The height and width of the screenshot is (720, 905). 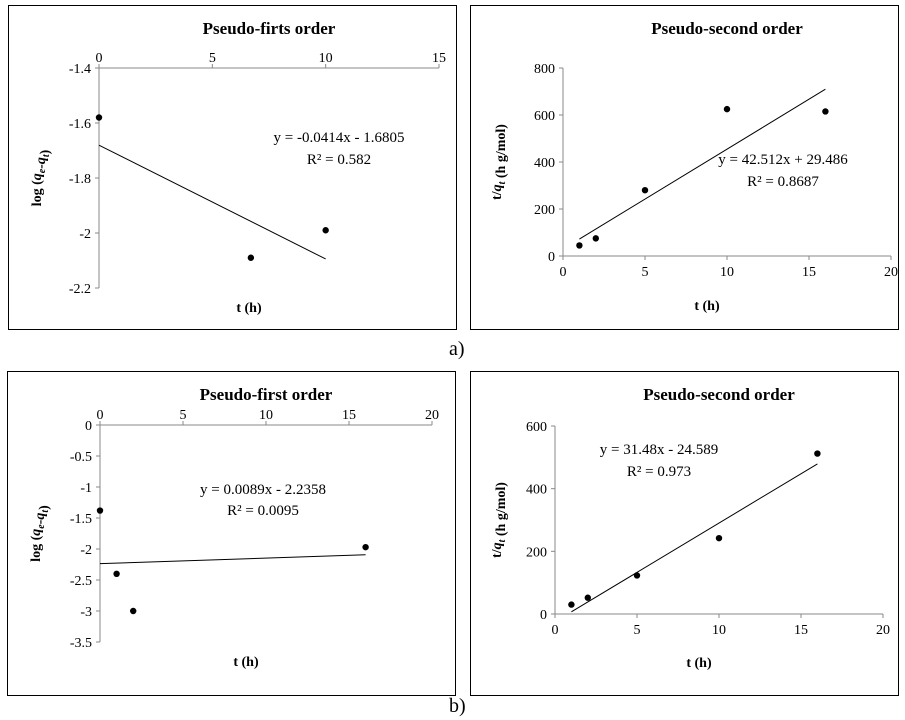 What do you see at coordinates (86, 612) in the screenshot?
I see `y-tick-label: -3` at bounding box center [86, 612].